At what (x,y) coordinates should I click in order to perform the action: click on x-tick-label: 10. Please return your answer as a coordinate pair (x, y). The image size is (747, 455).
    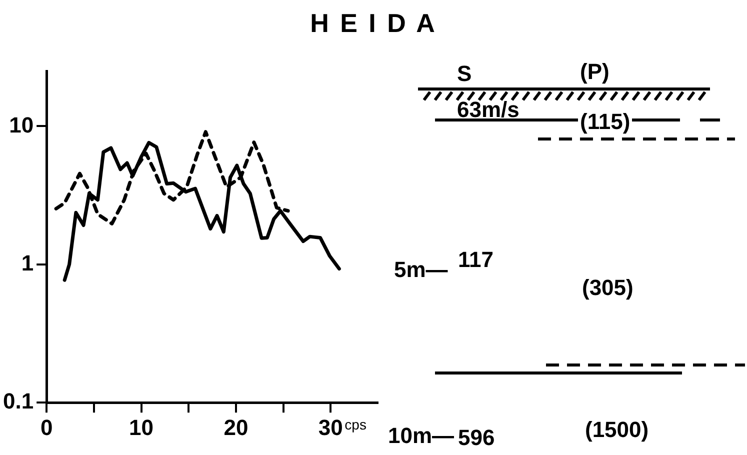
    Looking at the image, I should click on (141, 427).